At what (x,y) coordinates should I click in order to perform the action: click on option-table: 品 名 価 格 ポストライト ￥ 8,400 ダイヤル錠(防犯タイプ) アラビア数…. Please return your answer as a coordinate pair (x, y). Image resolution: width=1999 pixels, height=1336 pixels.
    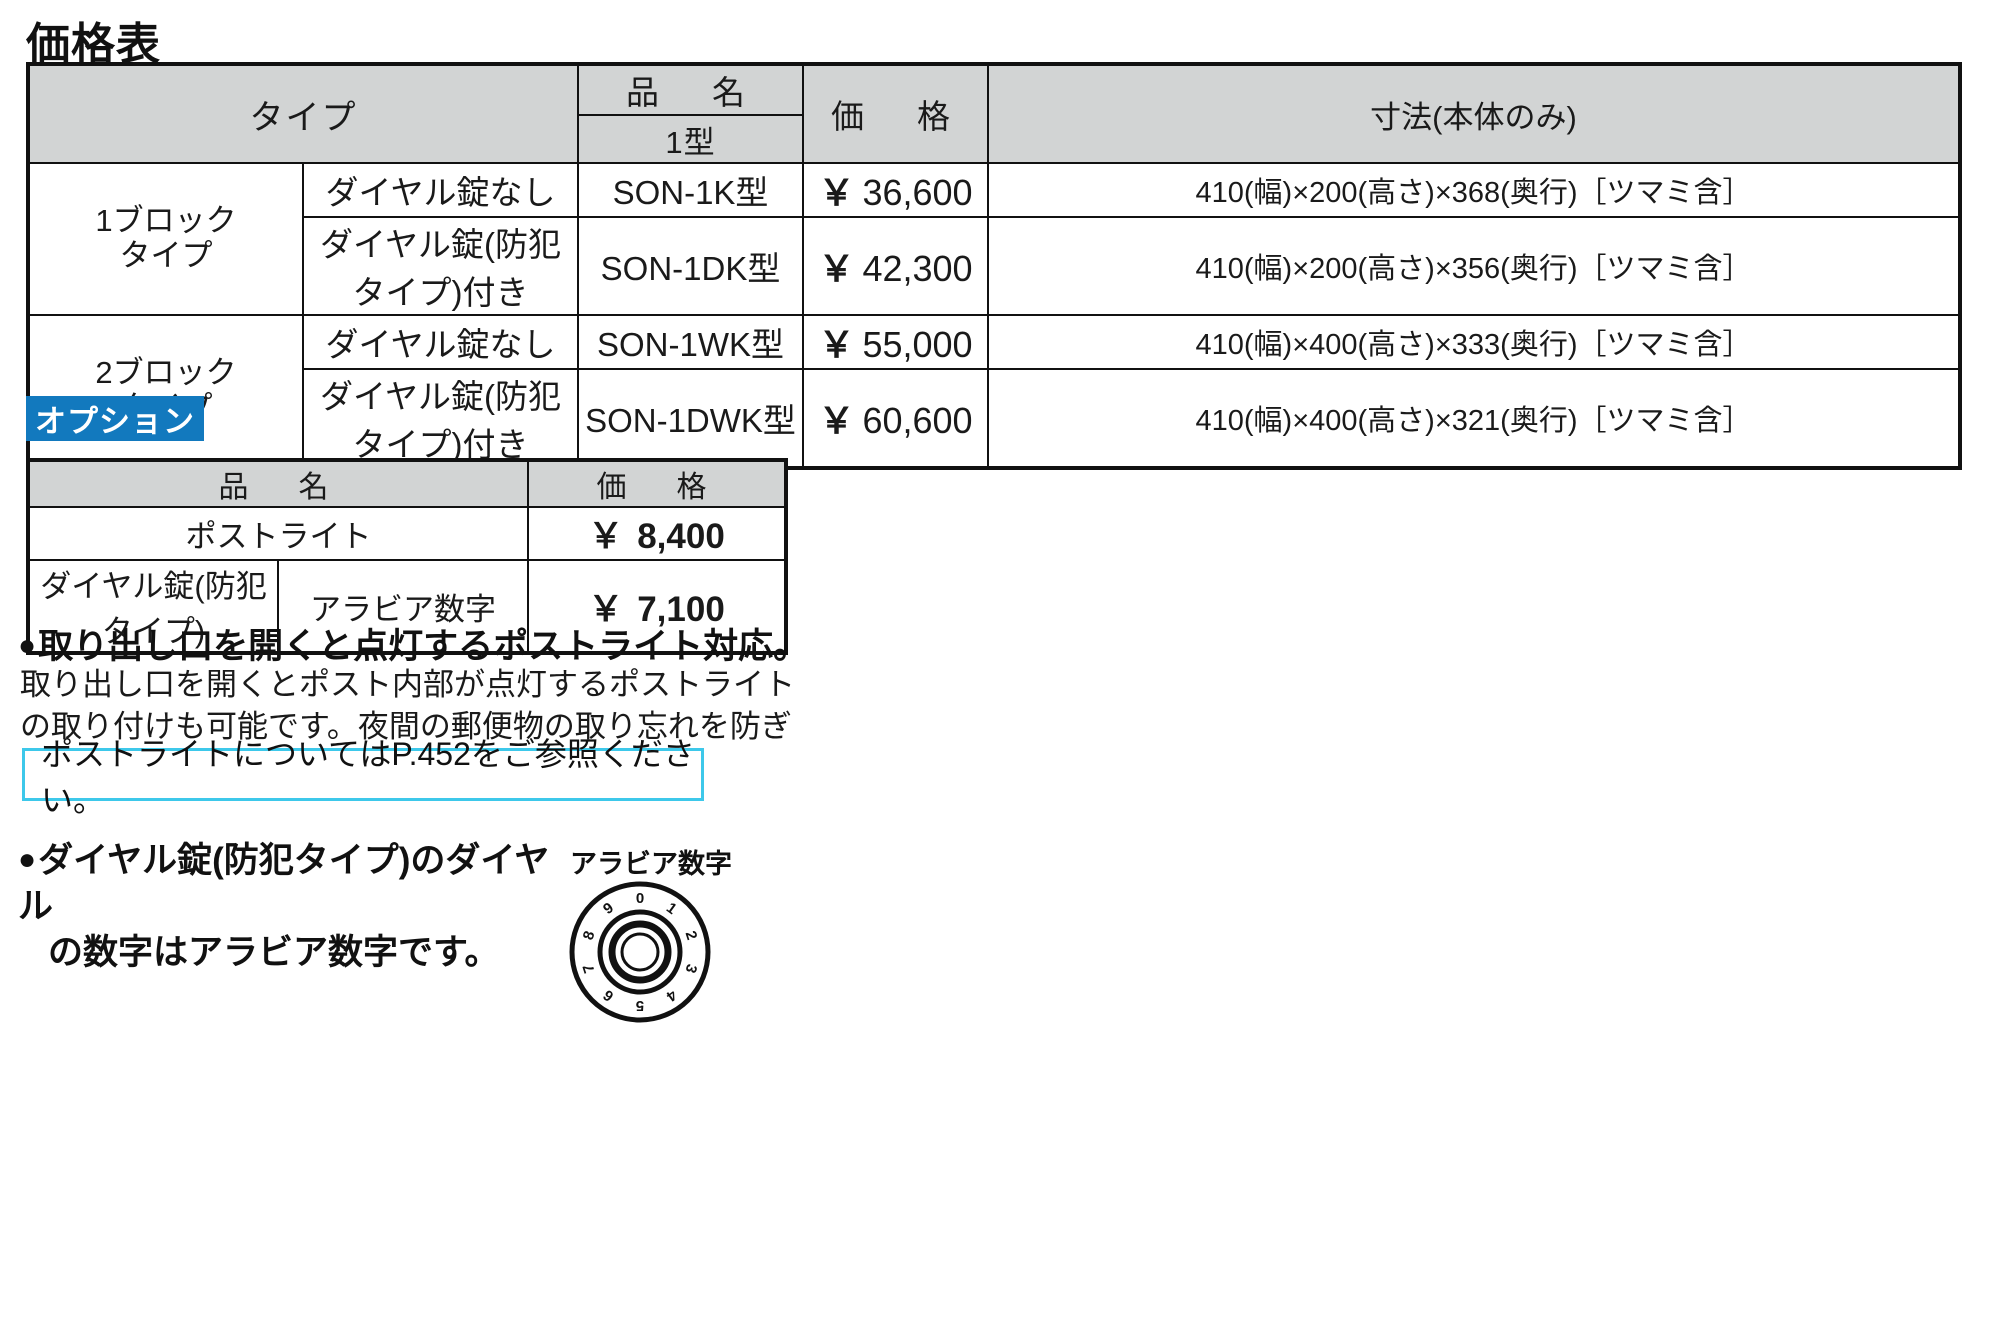
    Looking at the image, I should click on (407, 556).